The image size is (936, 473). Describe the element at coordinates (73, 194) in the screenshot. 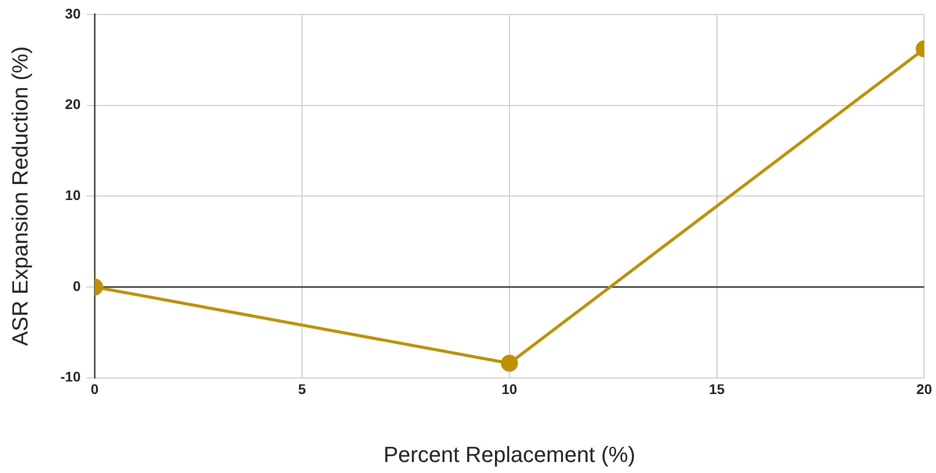

I see `y-tick-label: 10` at that location.